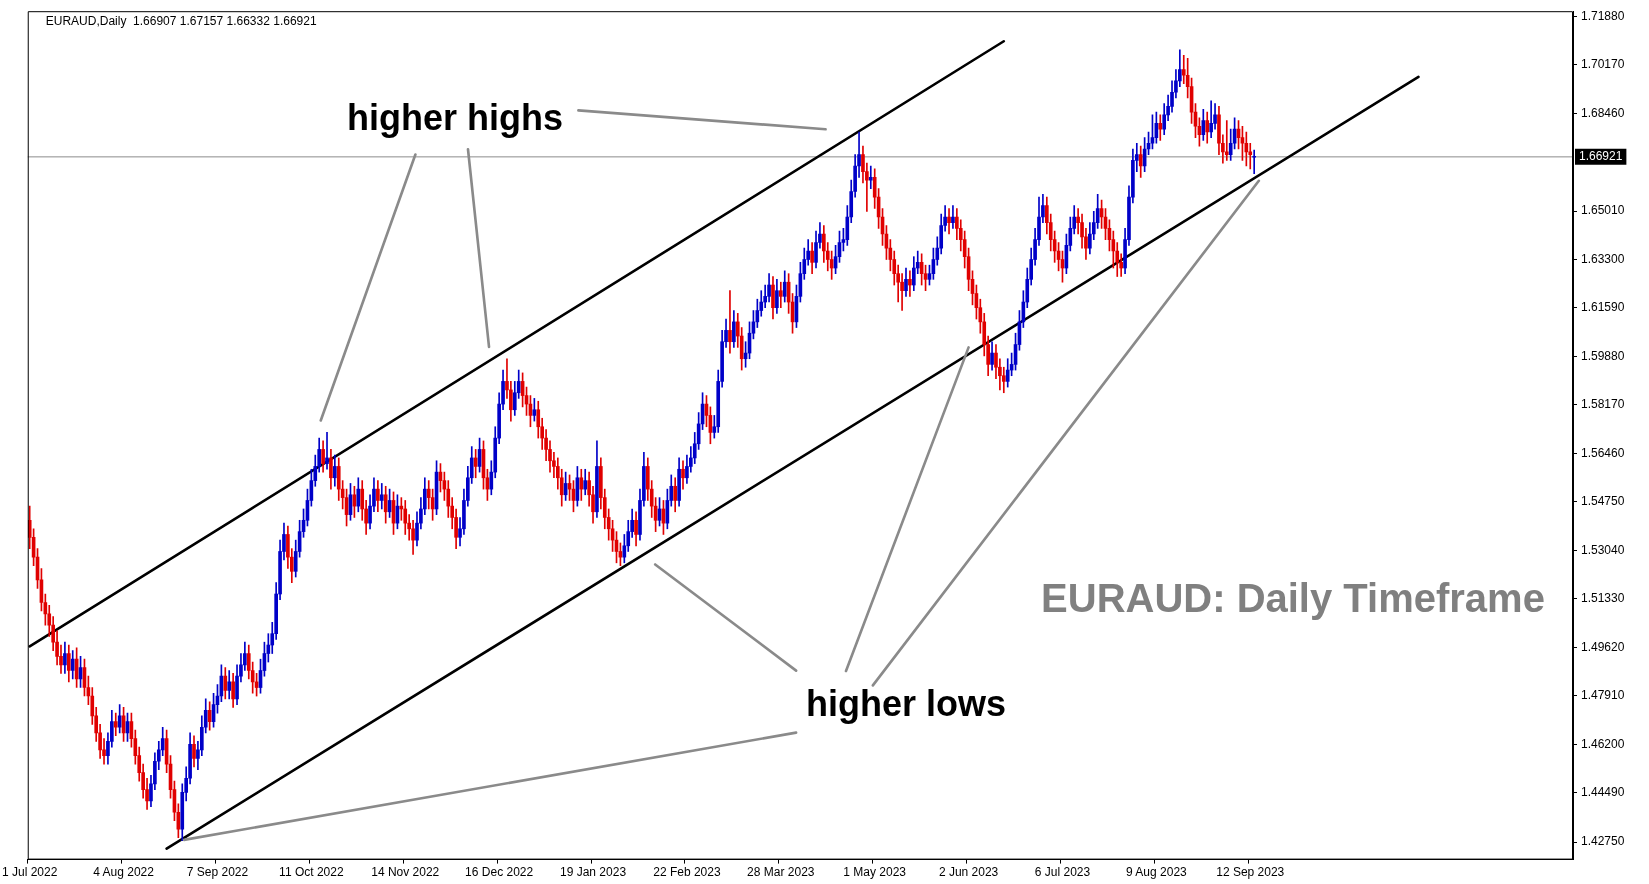  What do you see at coordinates (1603, 452) in the screenshot?
I see `y-tick-label: 1.56460` at bounding box center [1603, 452].